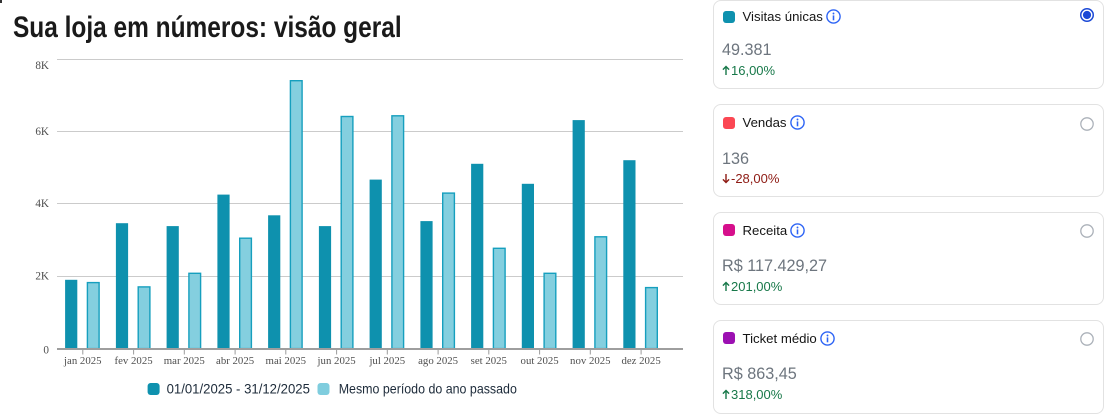 This screenshot has height=419, width=1109. Describe the element at coordinates (438, 361) in the screenshot. I see `svg-text: ago 2025` at that location.